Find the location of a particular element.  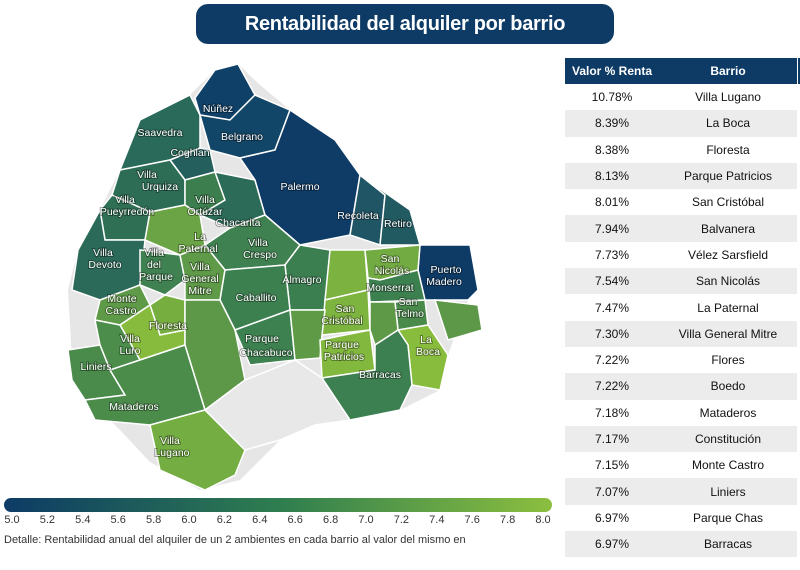

label-la-boca-1: La is located at coordinates (426, 340).